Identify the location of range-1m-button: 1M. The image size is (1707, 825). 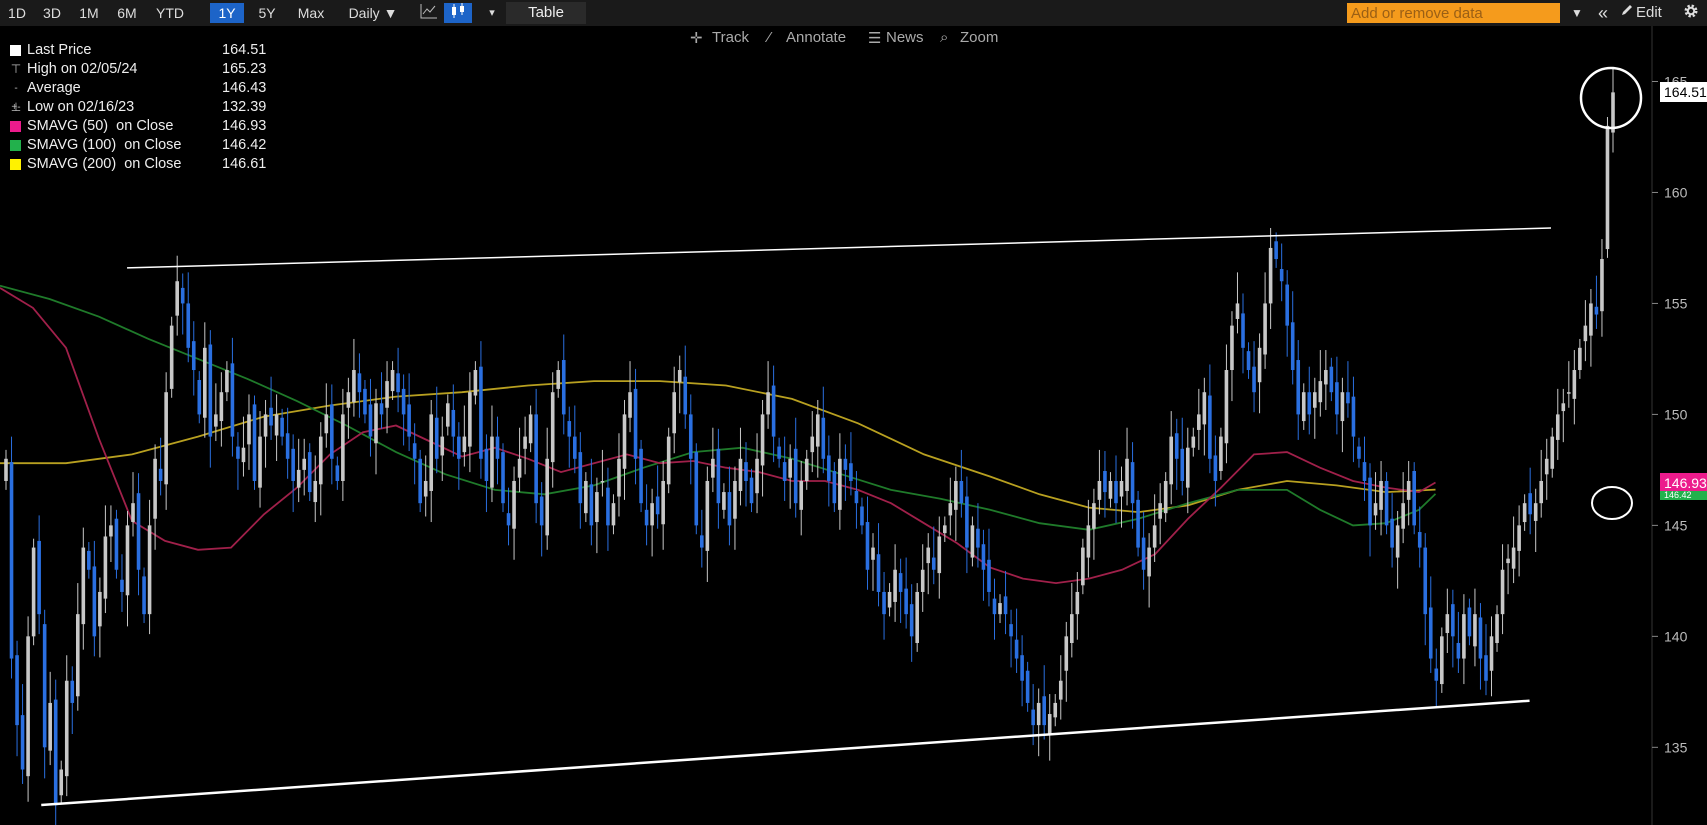
(89, 13).